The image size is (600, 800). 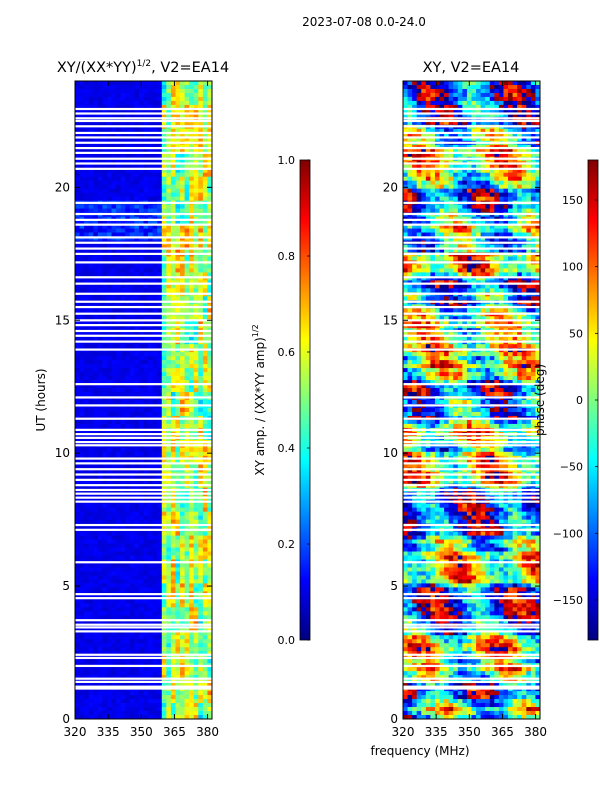 I want to click on x-tick-label: 350, so click(x=469, y=732).